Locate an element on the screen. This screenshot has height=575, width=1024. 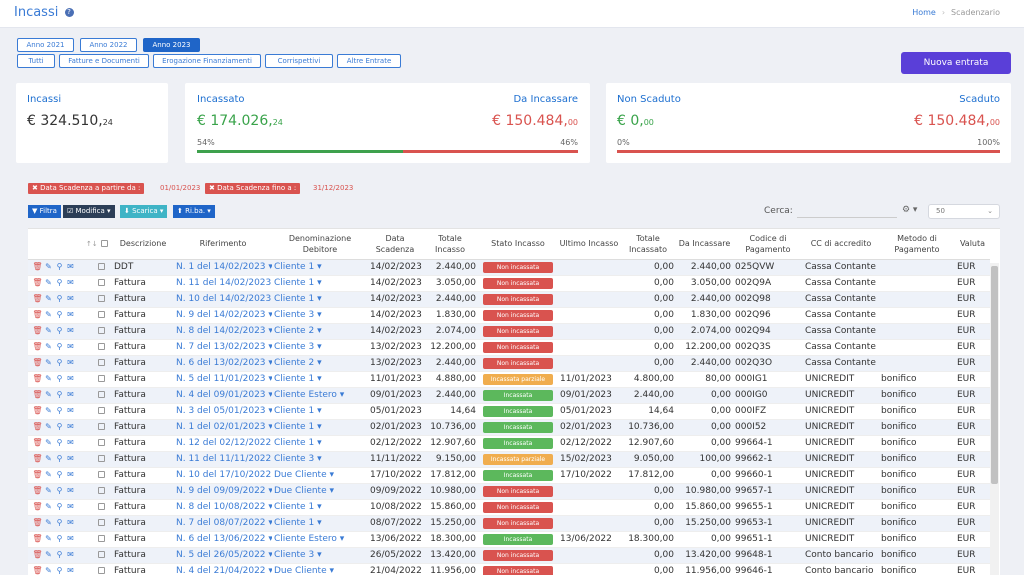
col-sort-arrows: ↑↓ is located at coordinates (92, 244).